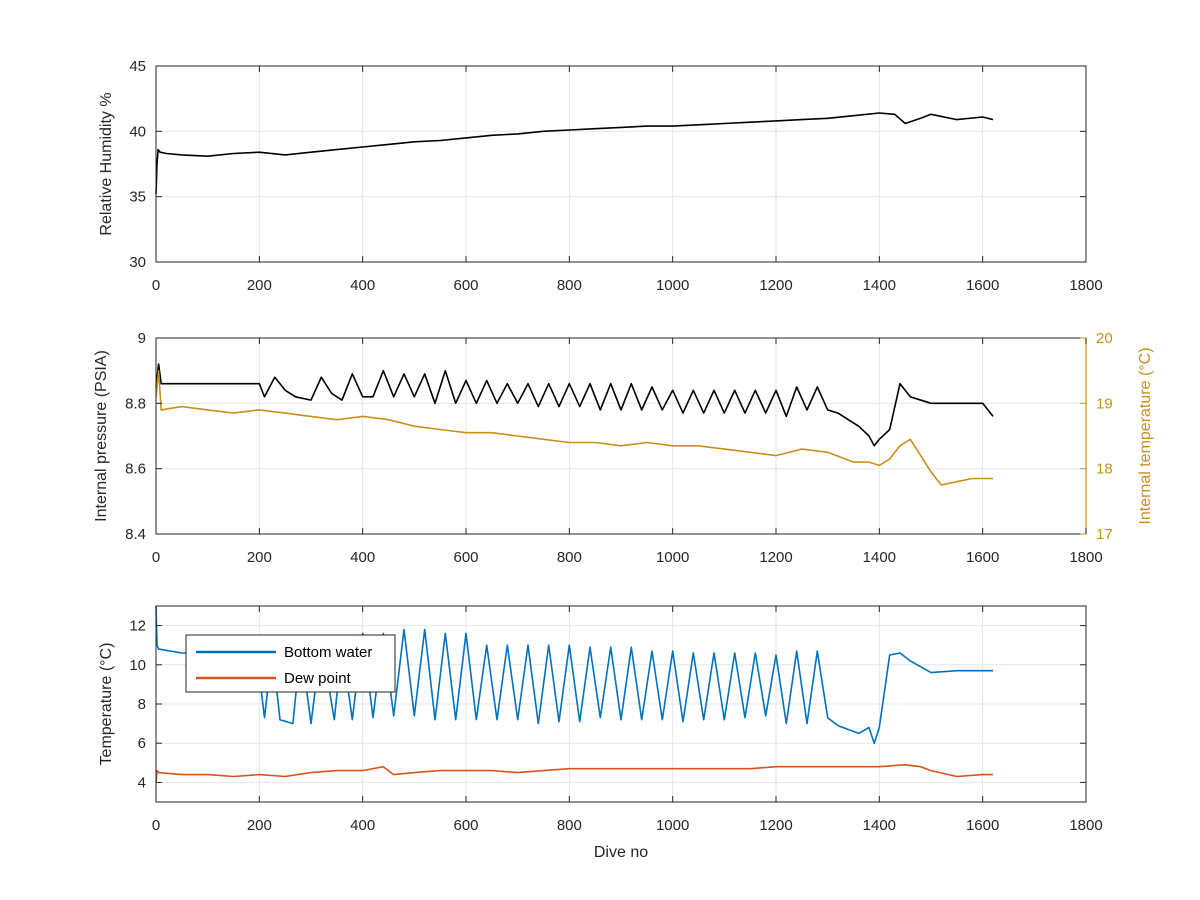 Image resolution: width=1200 pixels, height=900 pixels. What do you see at coordinates (106, 163) in the screenshot?
I see `ylabel-relative-humidity: Relative Humidity %` at bounding box center [106, 163].